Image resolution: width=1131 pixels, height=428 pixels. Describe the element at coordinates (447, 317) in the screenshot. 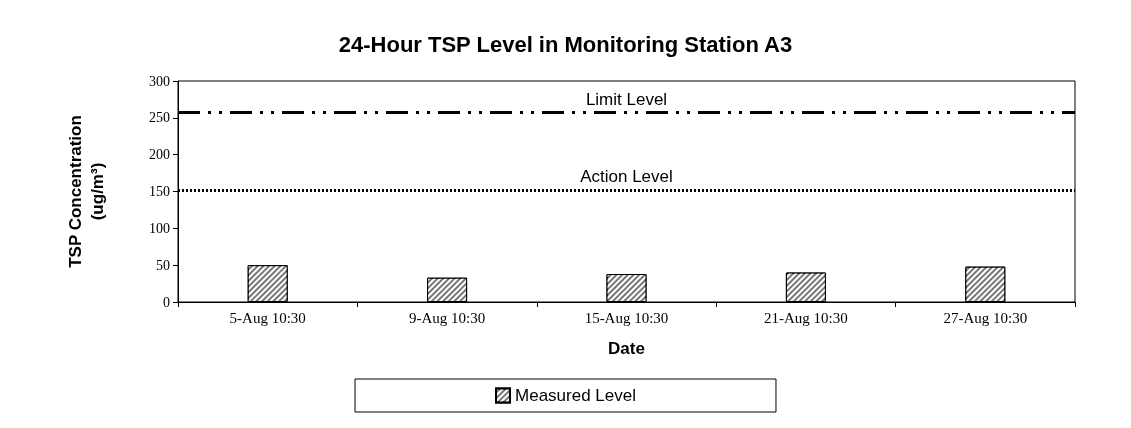

I see `x-tick-label: 9-Aug 10:30` at that location.